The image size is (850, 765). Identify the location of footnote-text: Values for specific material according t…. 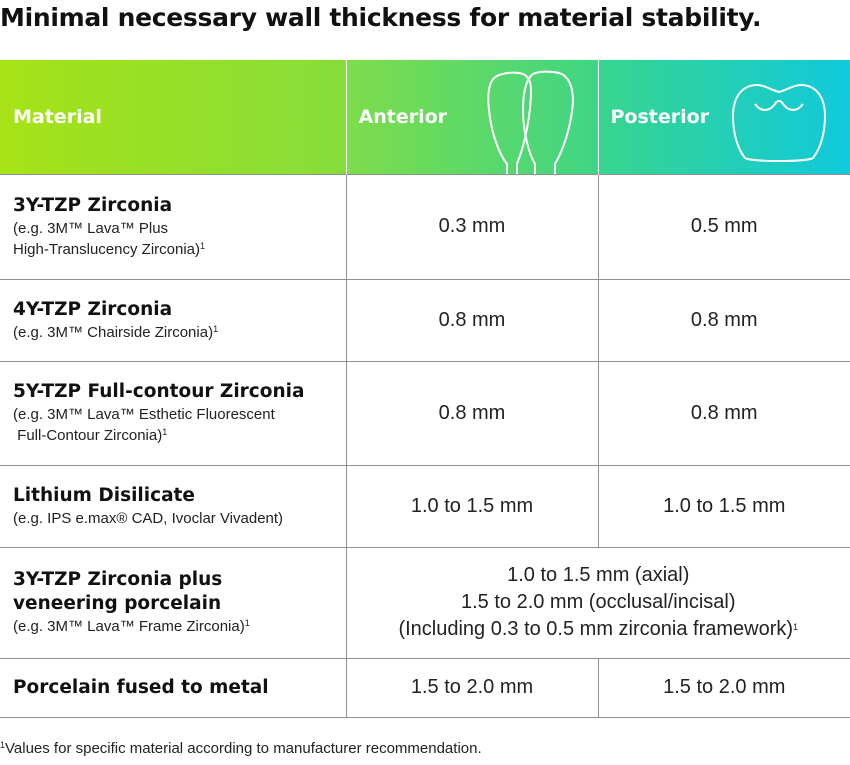
(243, 748).